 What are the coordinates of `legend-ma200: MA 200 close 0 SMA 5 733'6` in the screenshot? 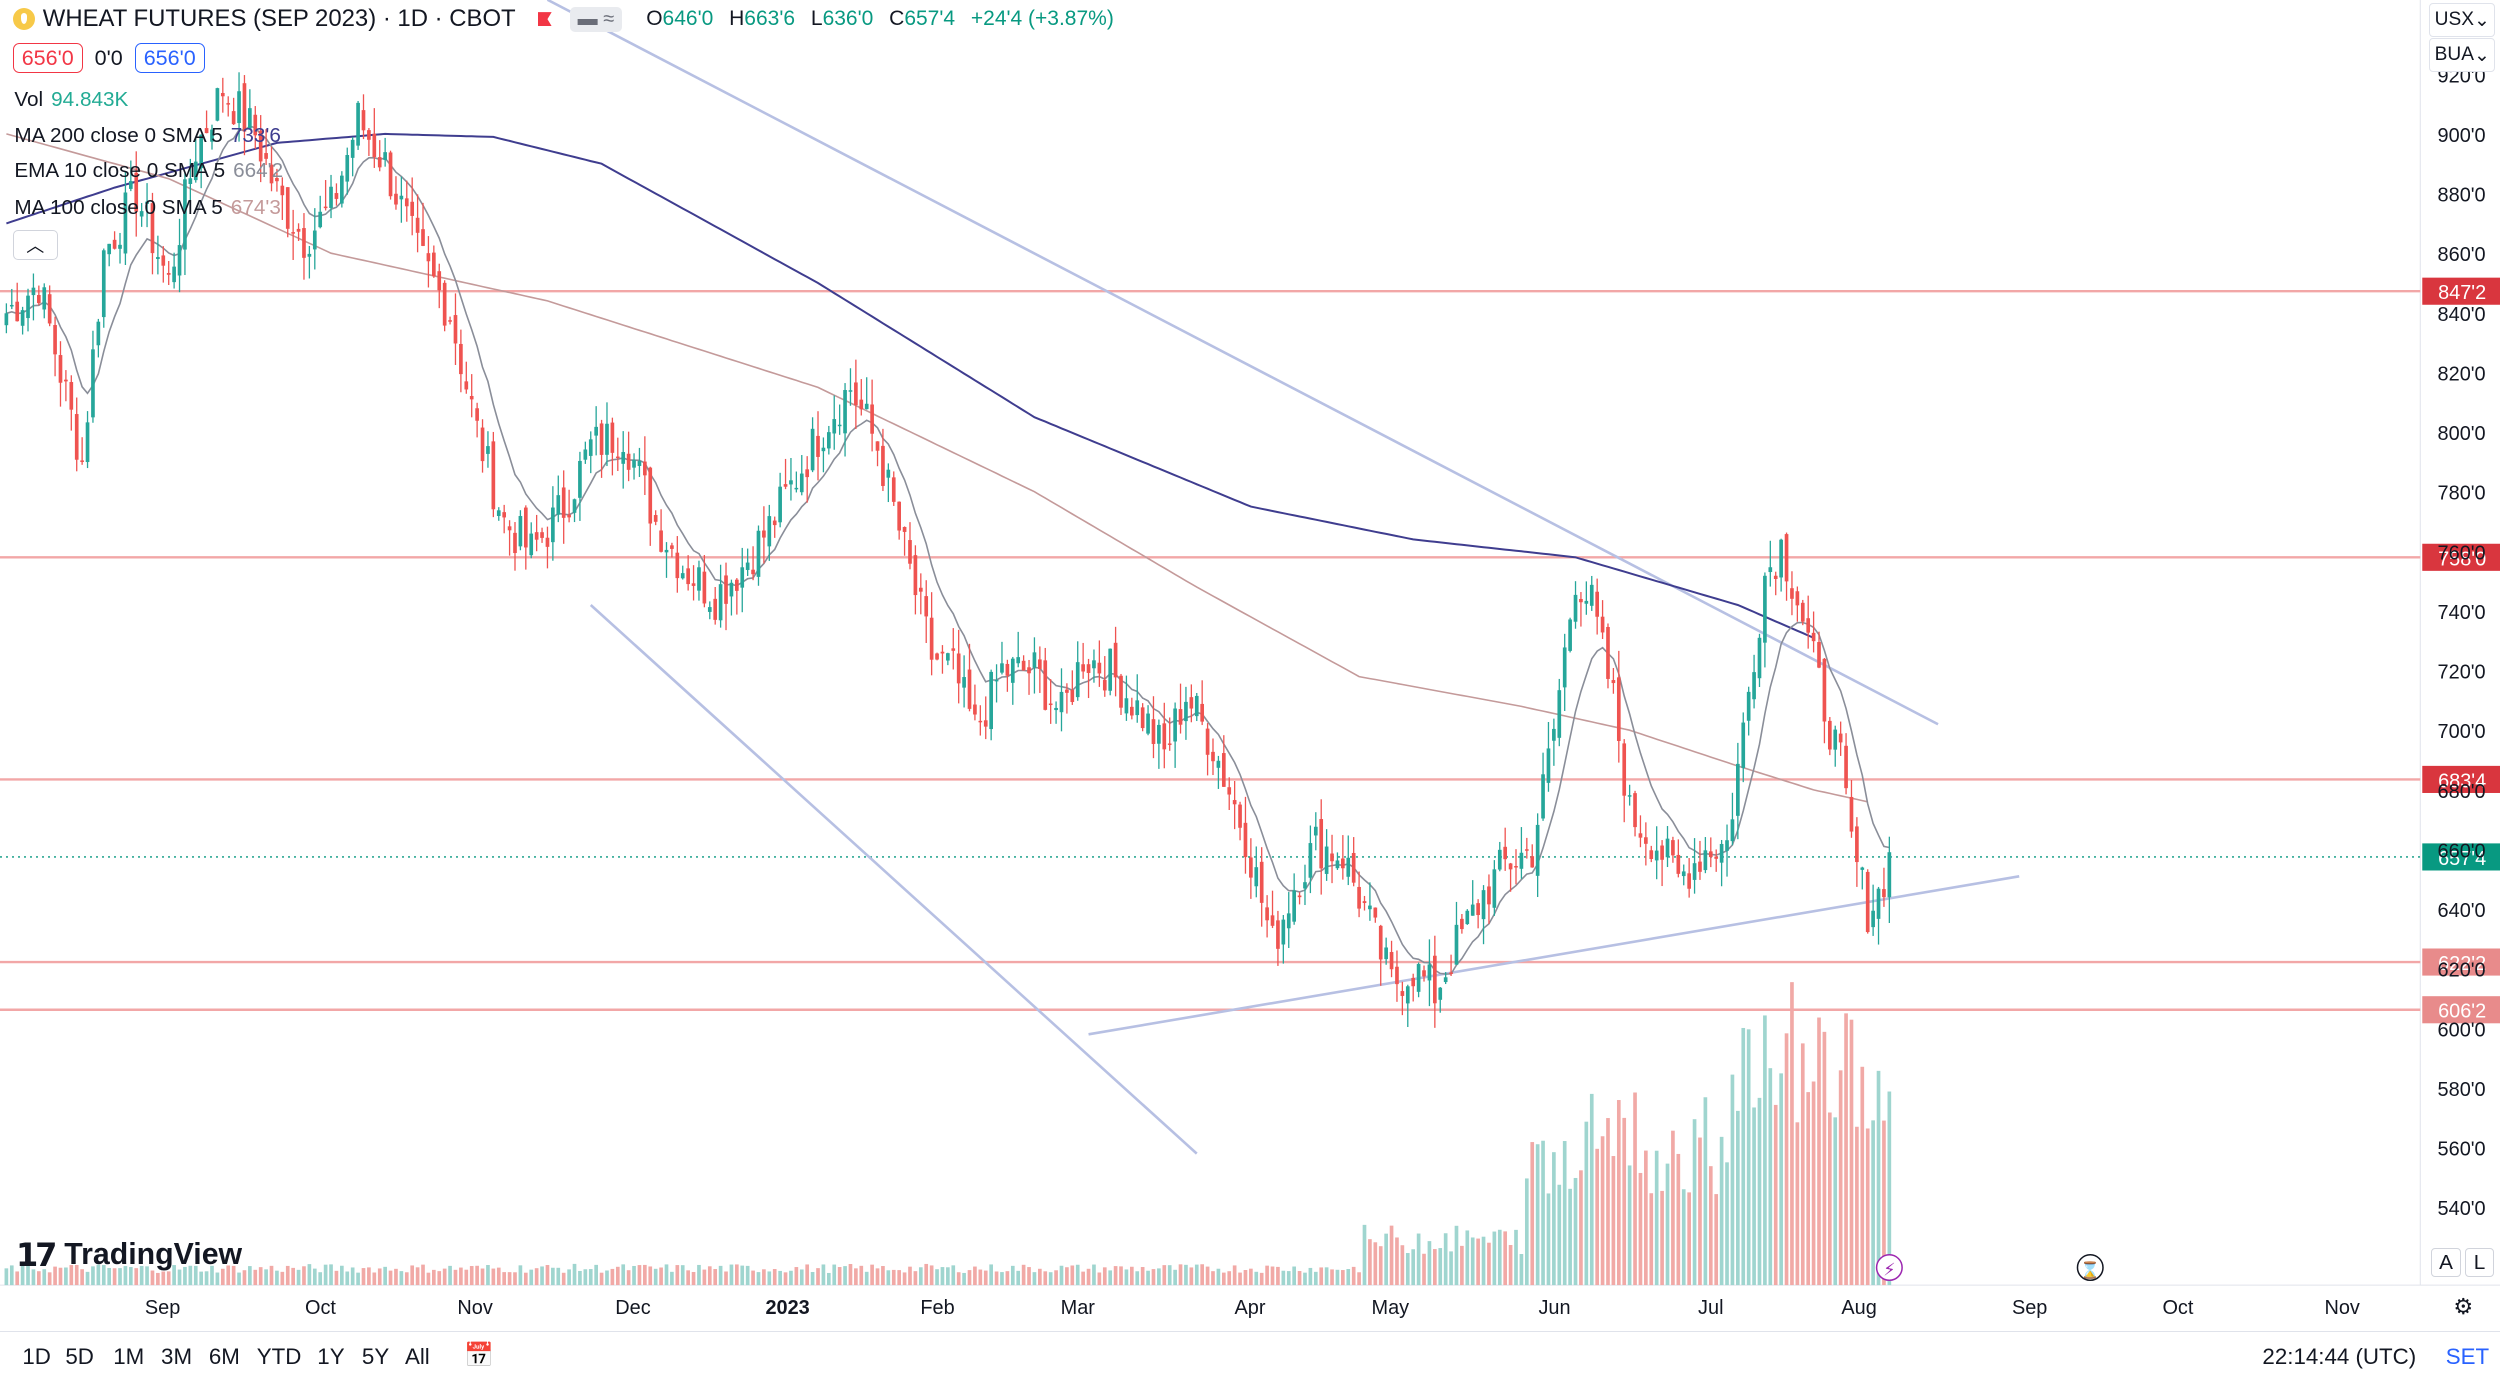 It's located at (147, 136).